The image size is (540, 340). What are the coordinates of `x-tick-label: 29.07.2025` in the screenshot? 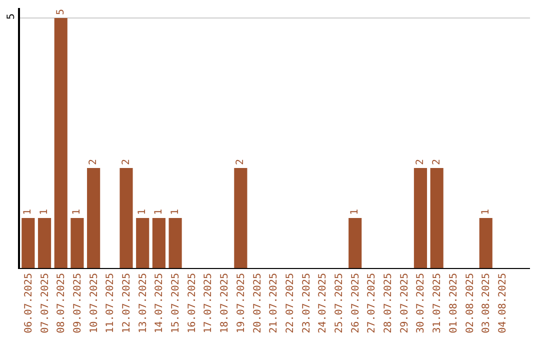 It's located at (404, 303).